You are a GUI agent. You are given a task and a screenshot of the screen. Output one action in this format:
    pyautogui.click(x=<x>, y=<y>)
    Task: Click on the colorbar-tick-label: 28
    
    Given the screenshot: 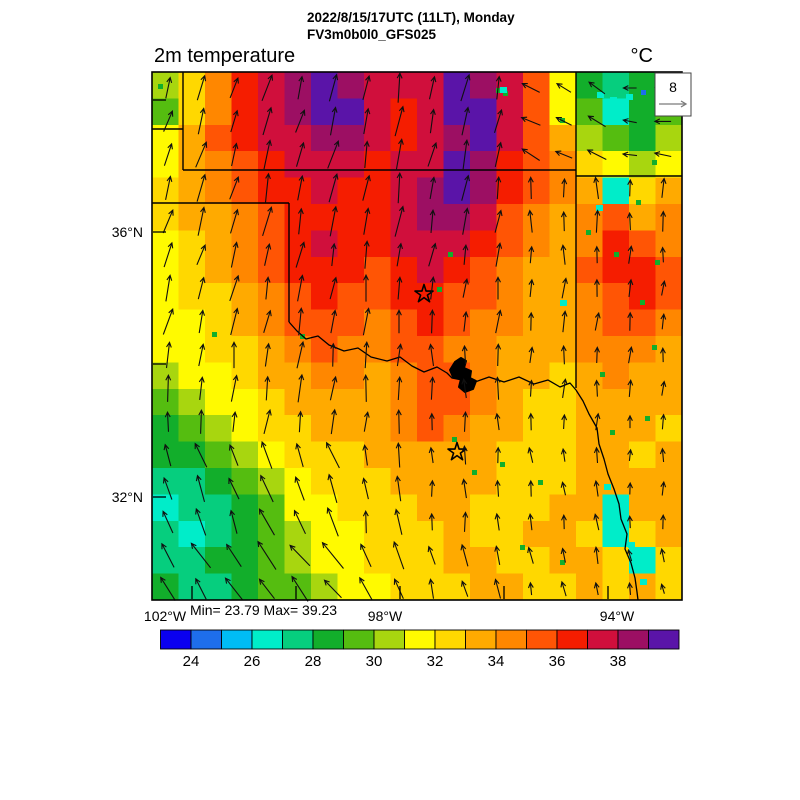 What is the action you would take?
    pyautogui.click(x=313, y=661)
    